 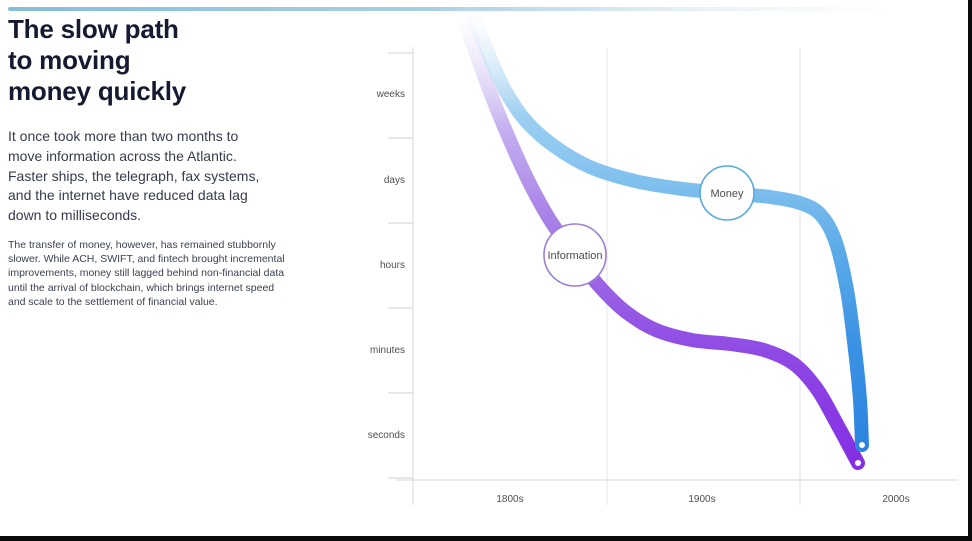 What do you see at coordinates (69, 60) in the screenshot?
I see `title-line-2: to moving` at bounding box center [69, 60].